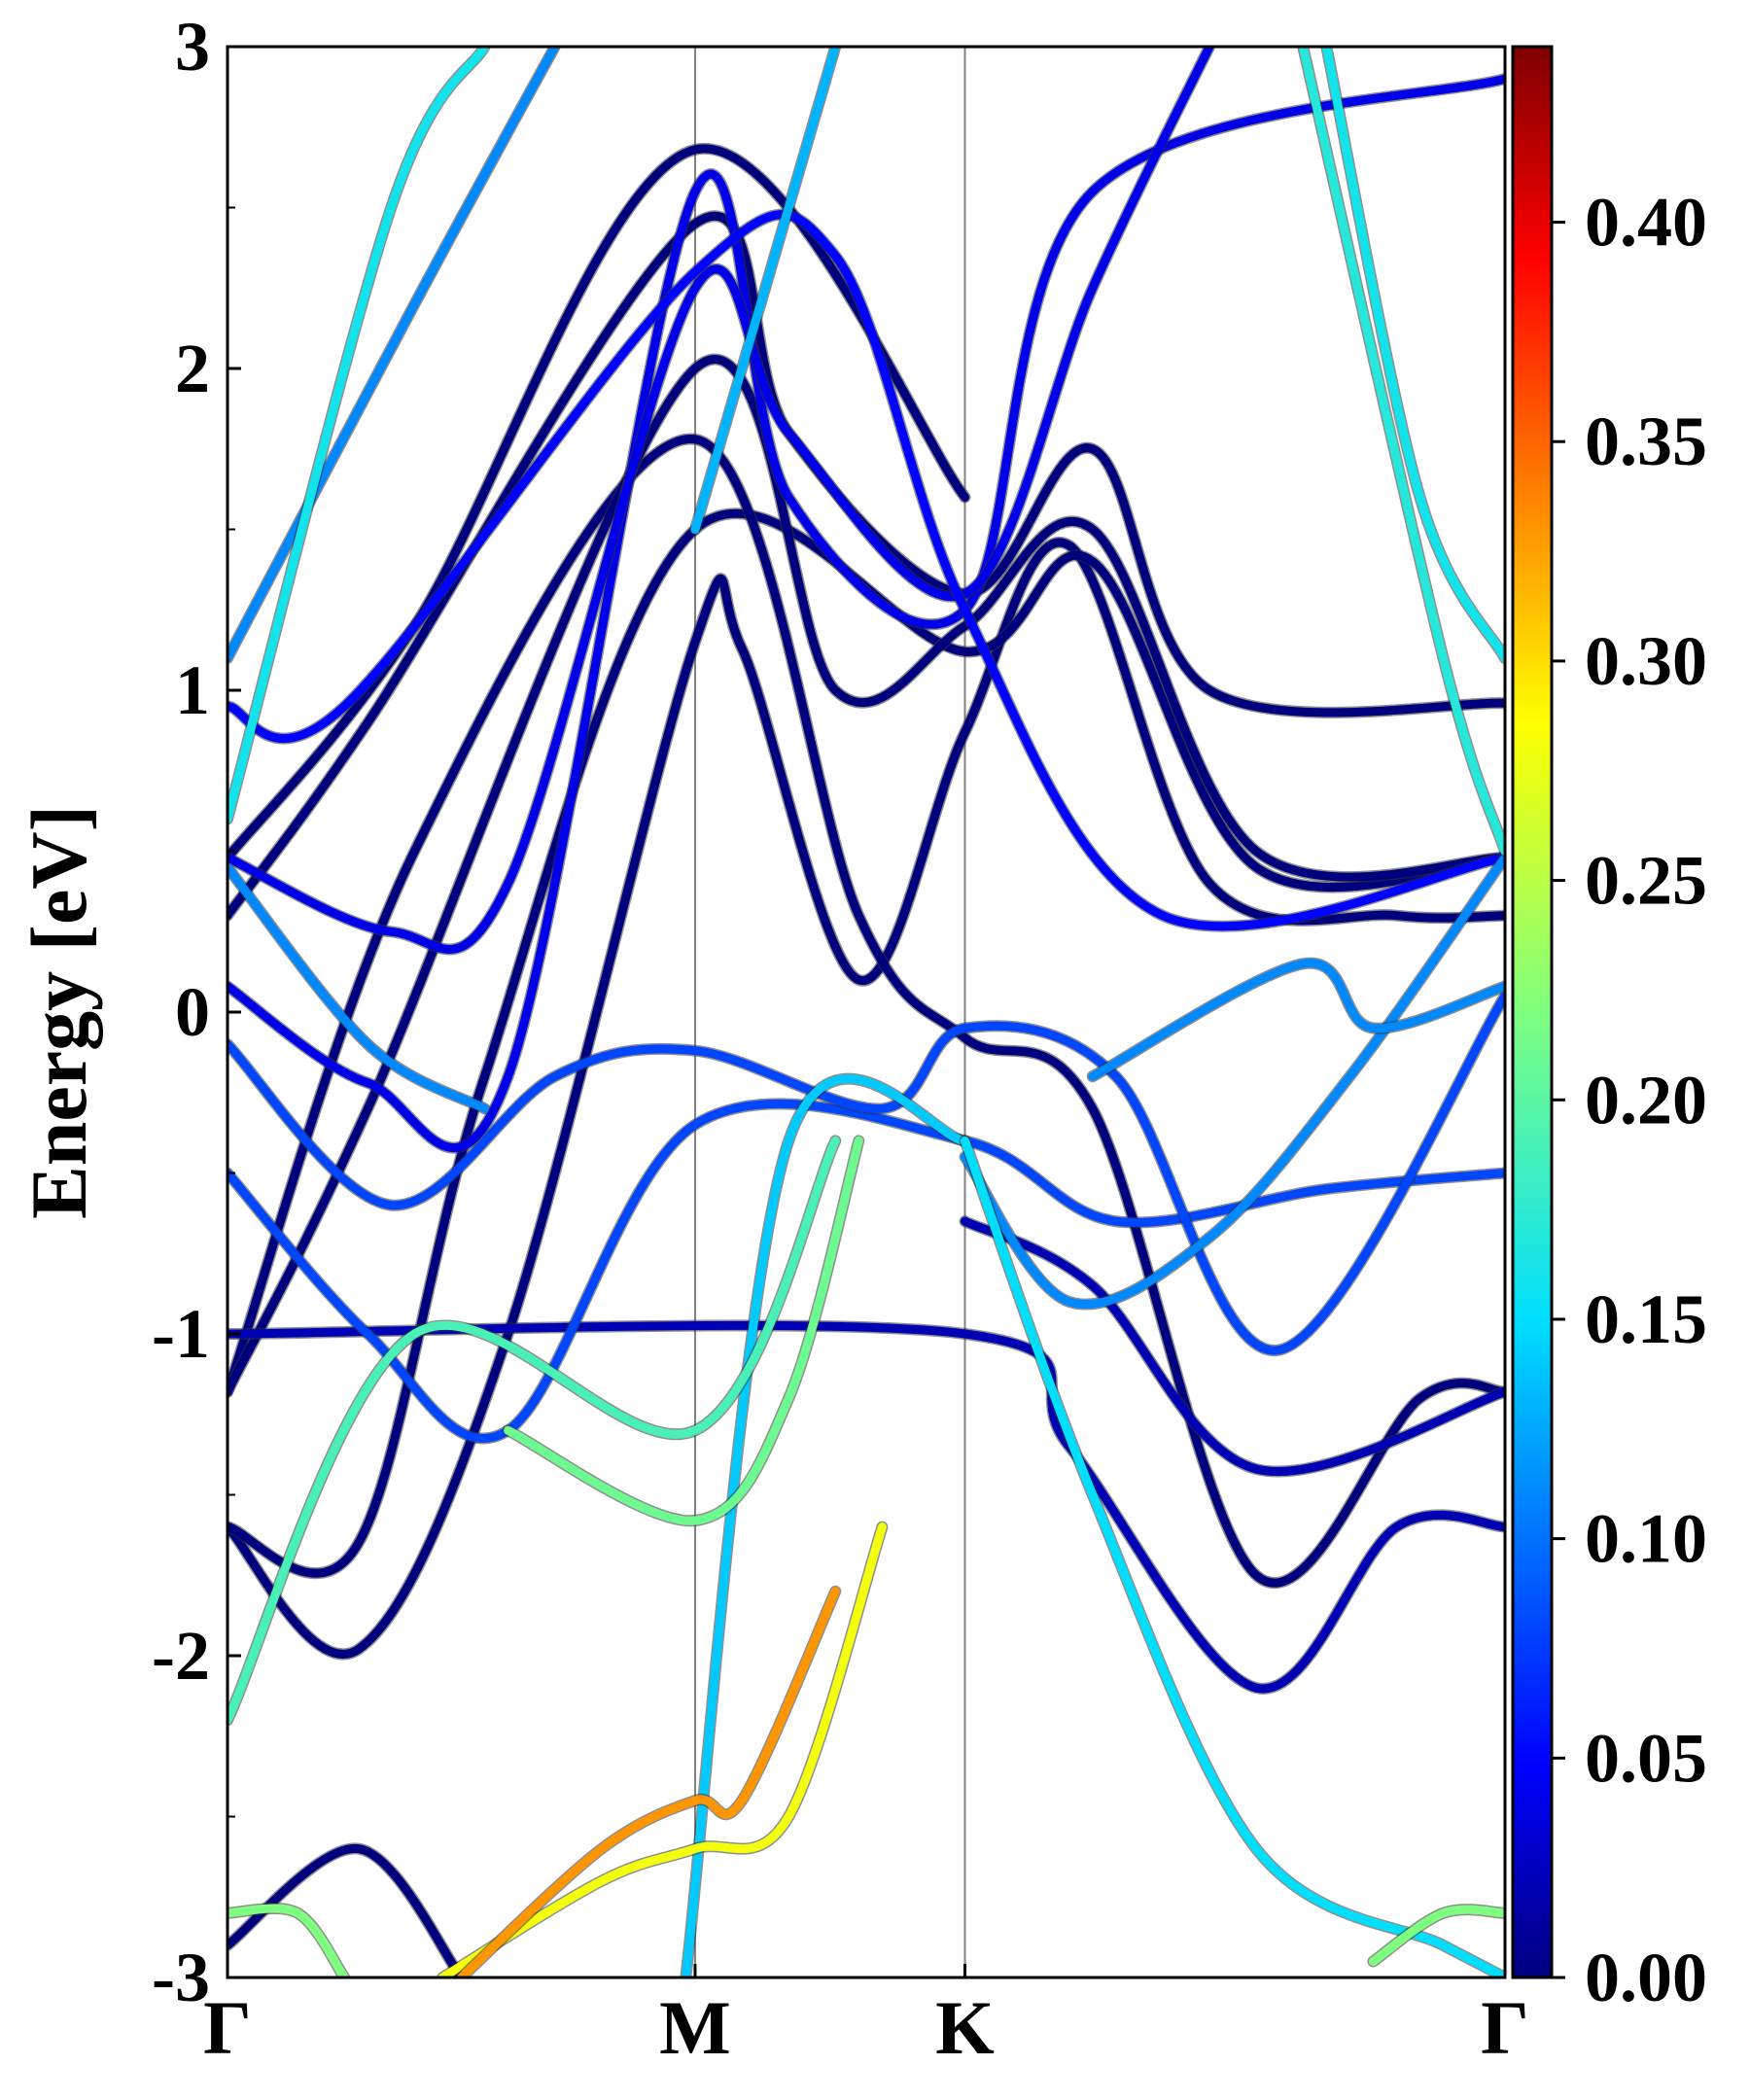 This screenshot has height=2100, width=1750. Describe the element at coordinates (1646, 1099) in the screenshot. I see `colorbar-tick-label: 0.20` at that location.